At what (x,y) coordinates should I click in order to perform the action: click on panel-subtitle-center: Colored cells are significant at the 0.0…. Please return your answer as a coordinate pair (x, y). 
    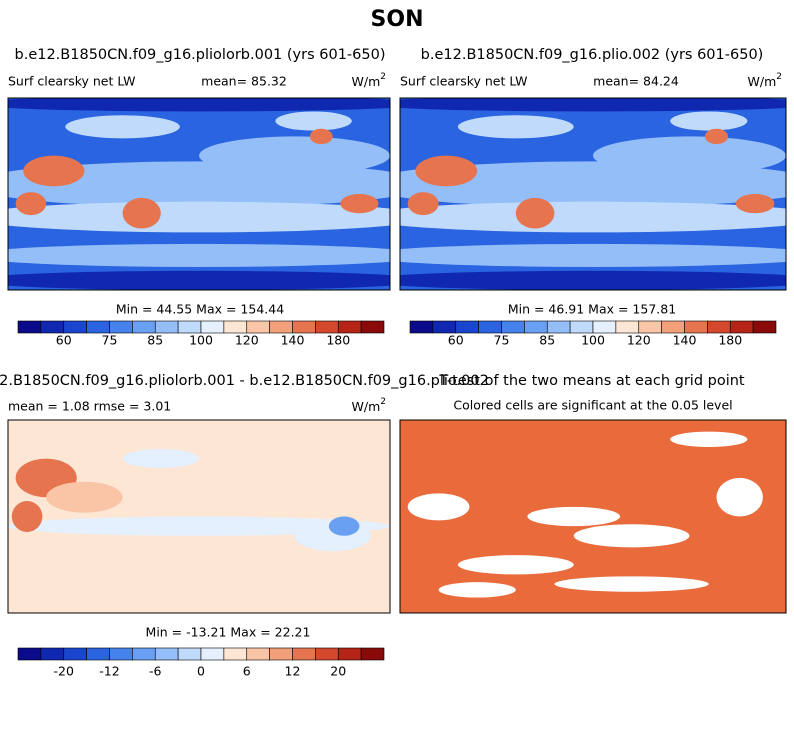
    Looking at the image, I should click on (592, 405).